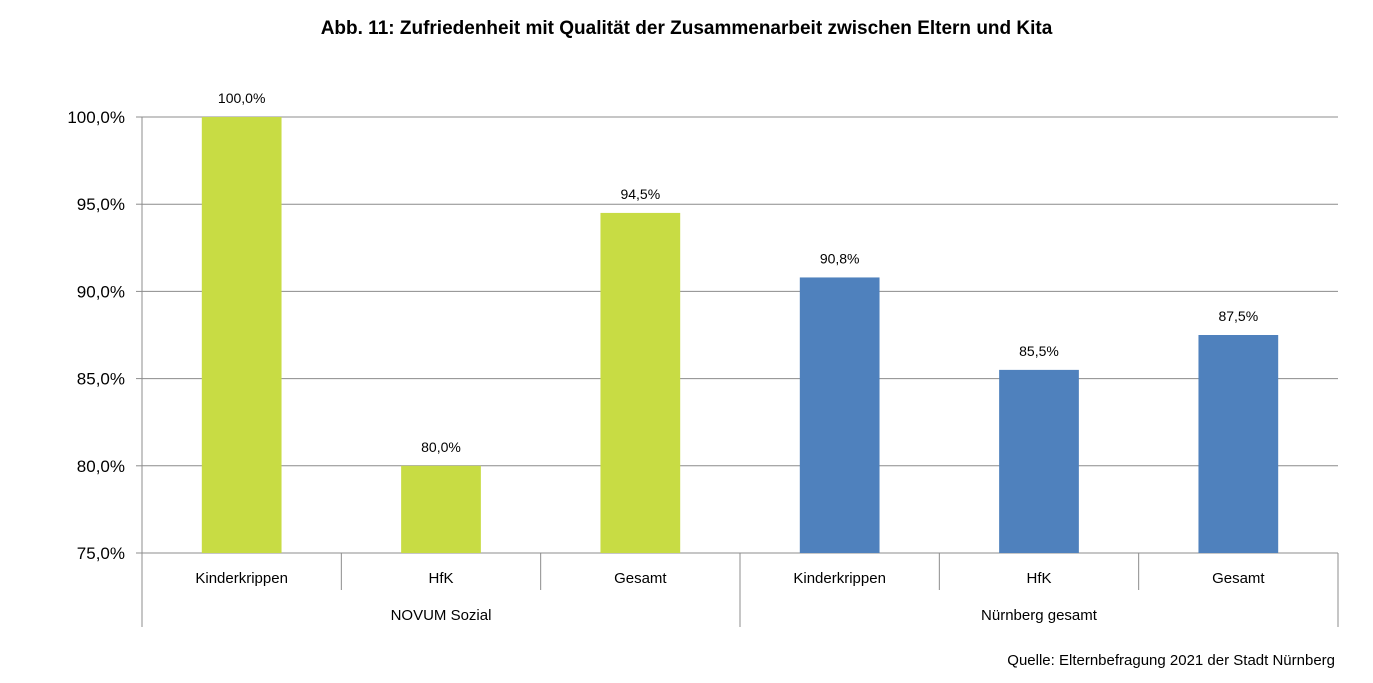  I want to click on data-label: 85,5%, so click(1039, 351).